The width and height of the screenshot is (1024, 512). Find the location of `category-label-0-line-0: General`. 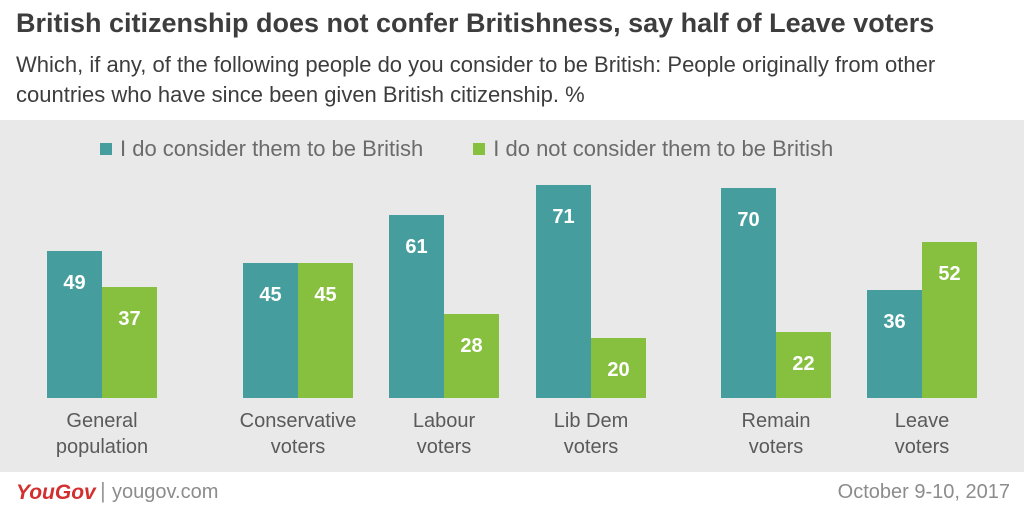

category-label-0-line-0: General is located at coordinates (101, 421).